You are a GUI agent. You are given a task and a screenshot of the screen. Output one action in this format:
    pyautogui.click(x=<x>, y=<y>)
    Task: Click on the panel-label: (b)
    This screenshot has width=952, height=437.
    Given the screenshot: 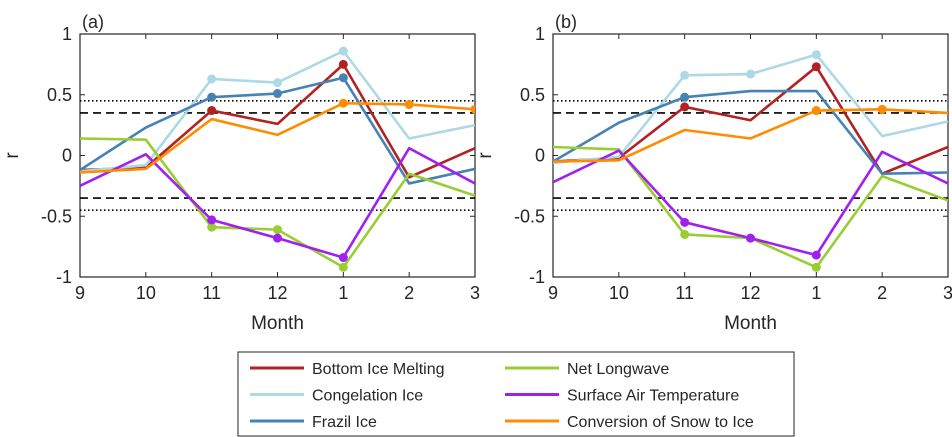 What is the action you would take?
    pyautogui.click(x=566, y=22)
    